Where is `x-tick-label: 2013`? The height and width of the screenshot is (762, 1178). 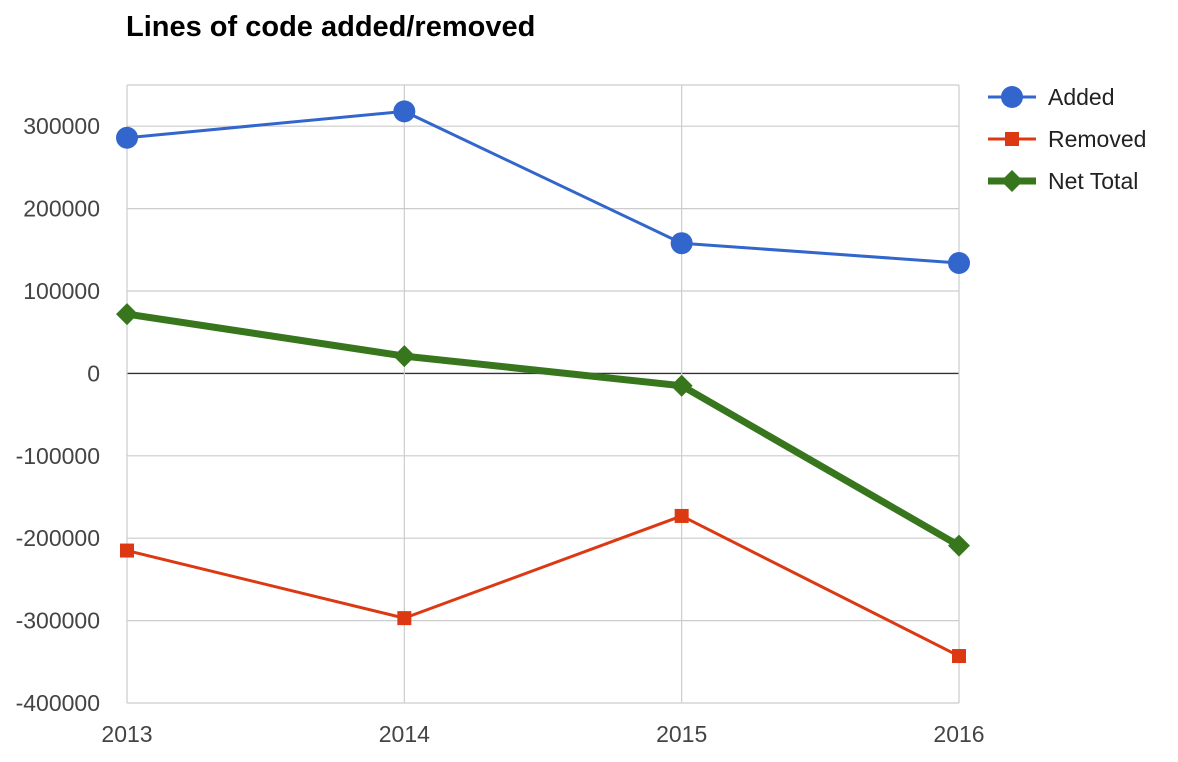
x-tick-label: 2013 is located at coordinates (126, 734).